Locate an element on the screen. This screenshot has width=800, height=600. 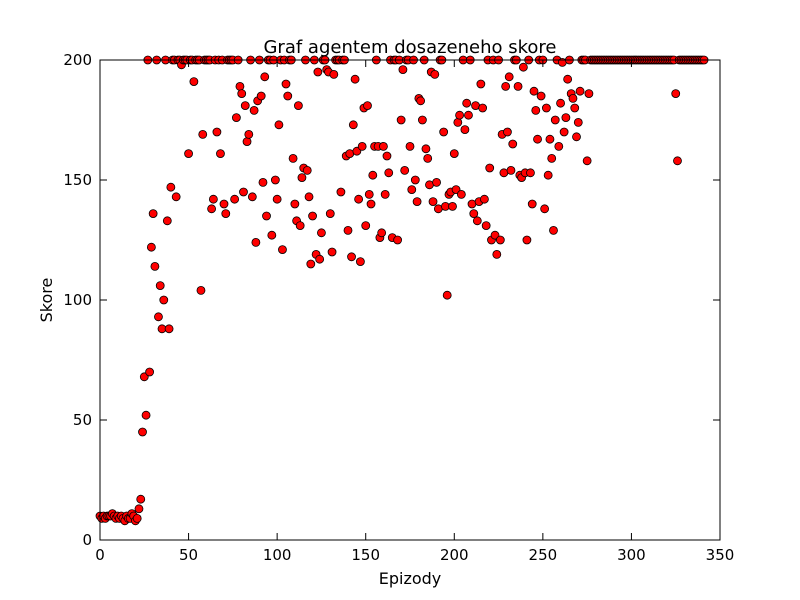
x-tick-label: 0 is located at coordinates (100, 555).